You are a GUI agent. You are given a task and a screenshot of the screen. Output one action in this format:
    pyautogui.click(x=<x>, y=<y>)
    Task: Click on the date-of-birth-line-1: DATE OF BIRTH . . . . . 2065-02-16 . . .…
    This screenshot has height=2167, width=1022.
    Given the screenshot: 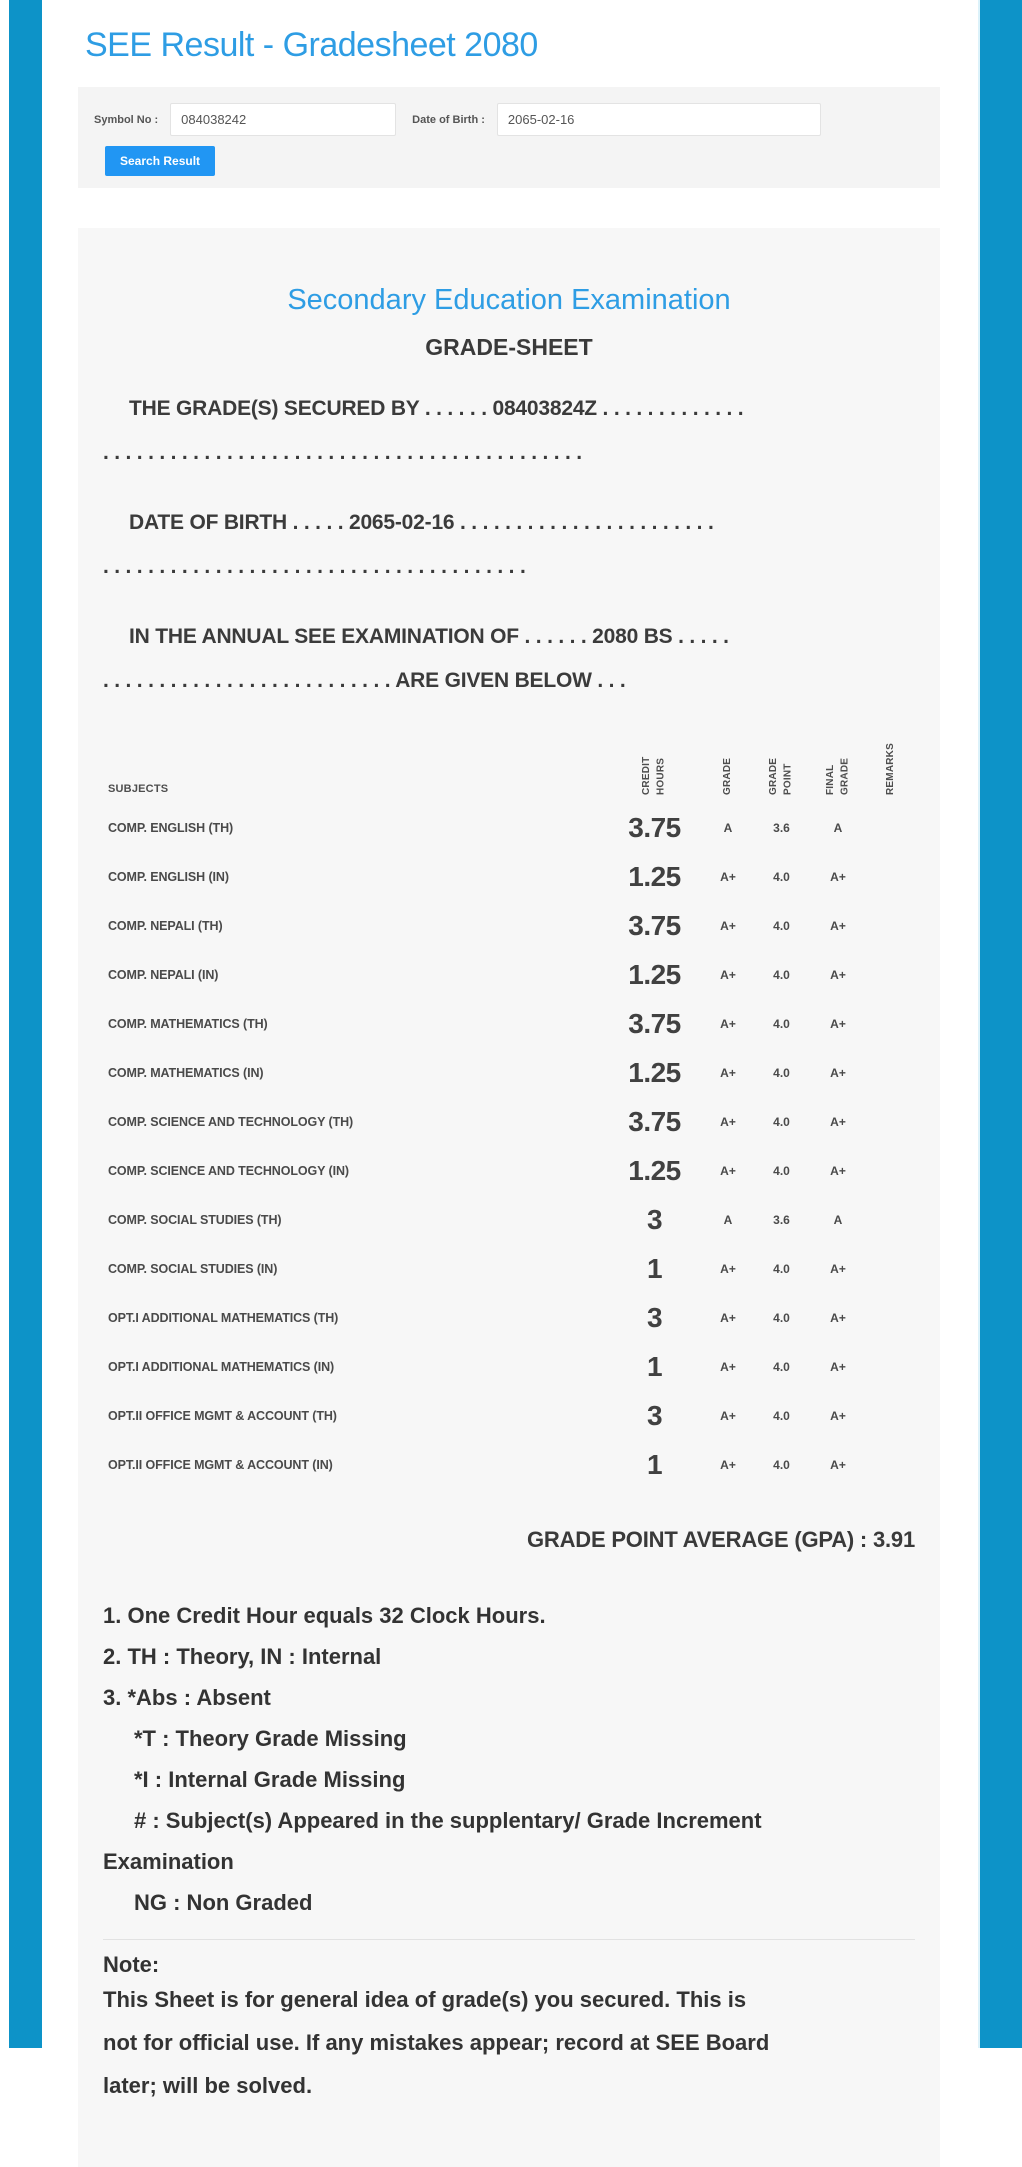 What is the action you would take?
    pyautogui.click(x=421, y=522)
    